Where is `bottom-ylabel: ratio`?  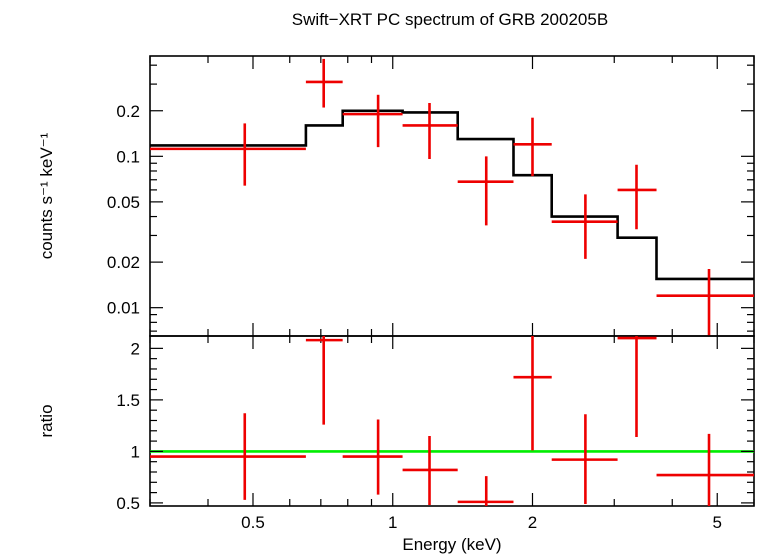 bottom-ylabel: ratio is located at coordinates (46, 420).